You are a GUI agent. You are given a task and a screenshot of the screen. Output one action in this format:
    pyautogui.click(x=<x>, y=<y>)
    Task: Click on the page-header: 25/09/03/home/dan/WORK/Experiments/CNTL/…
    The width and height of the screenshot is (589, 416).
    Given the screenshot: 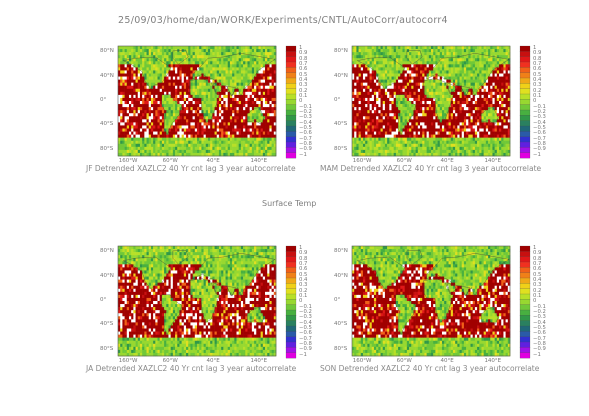 What is the action you would take?
    pyautogui.click(x=283, y=20)
    